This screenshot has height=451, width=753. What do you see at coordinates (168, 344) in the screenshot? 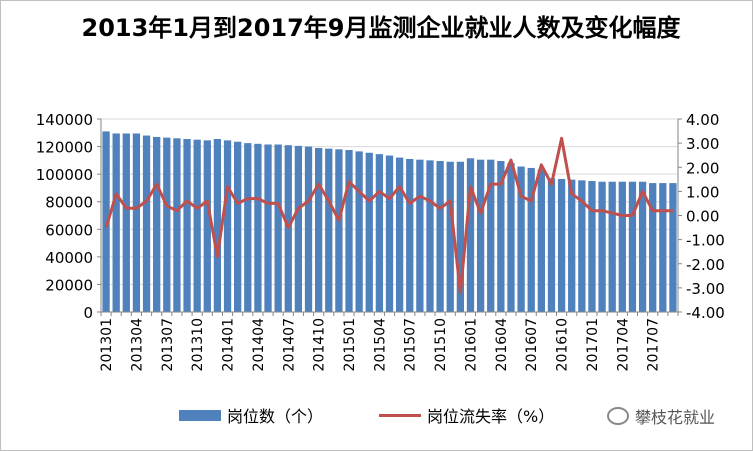
I see `x-tick-label: 201307` at bounding box center [168, 344].